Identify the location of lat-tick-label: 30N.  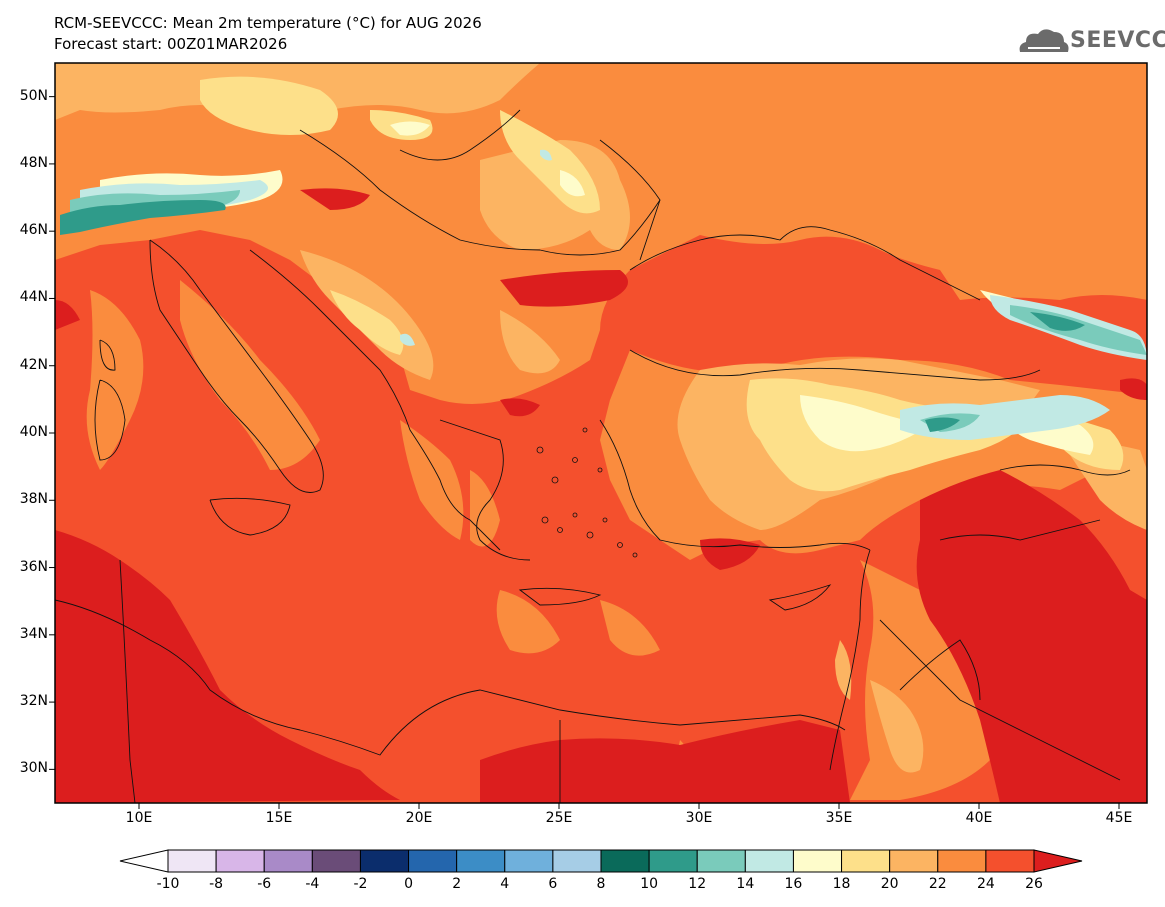
(33, 768).